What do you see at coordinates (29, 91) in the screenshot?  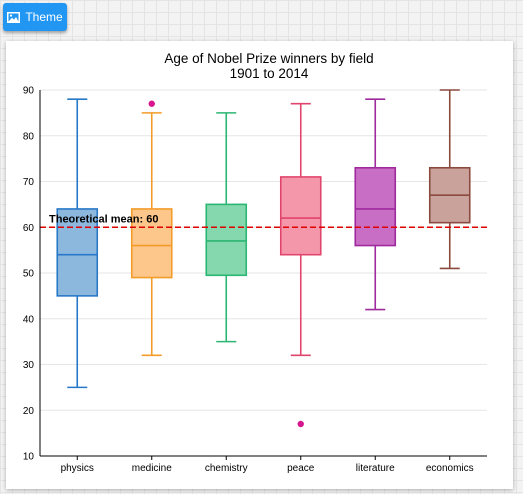 I see `y-tick-label: 90` at bounding box center [29, 91].